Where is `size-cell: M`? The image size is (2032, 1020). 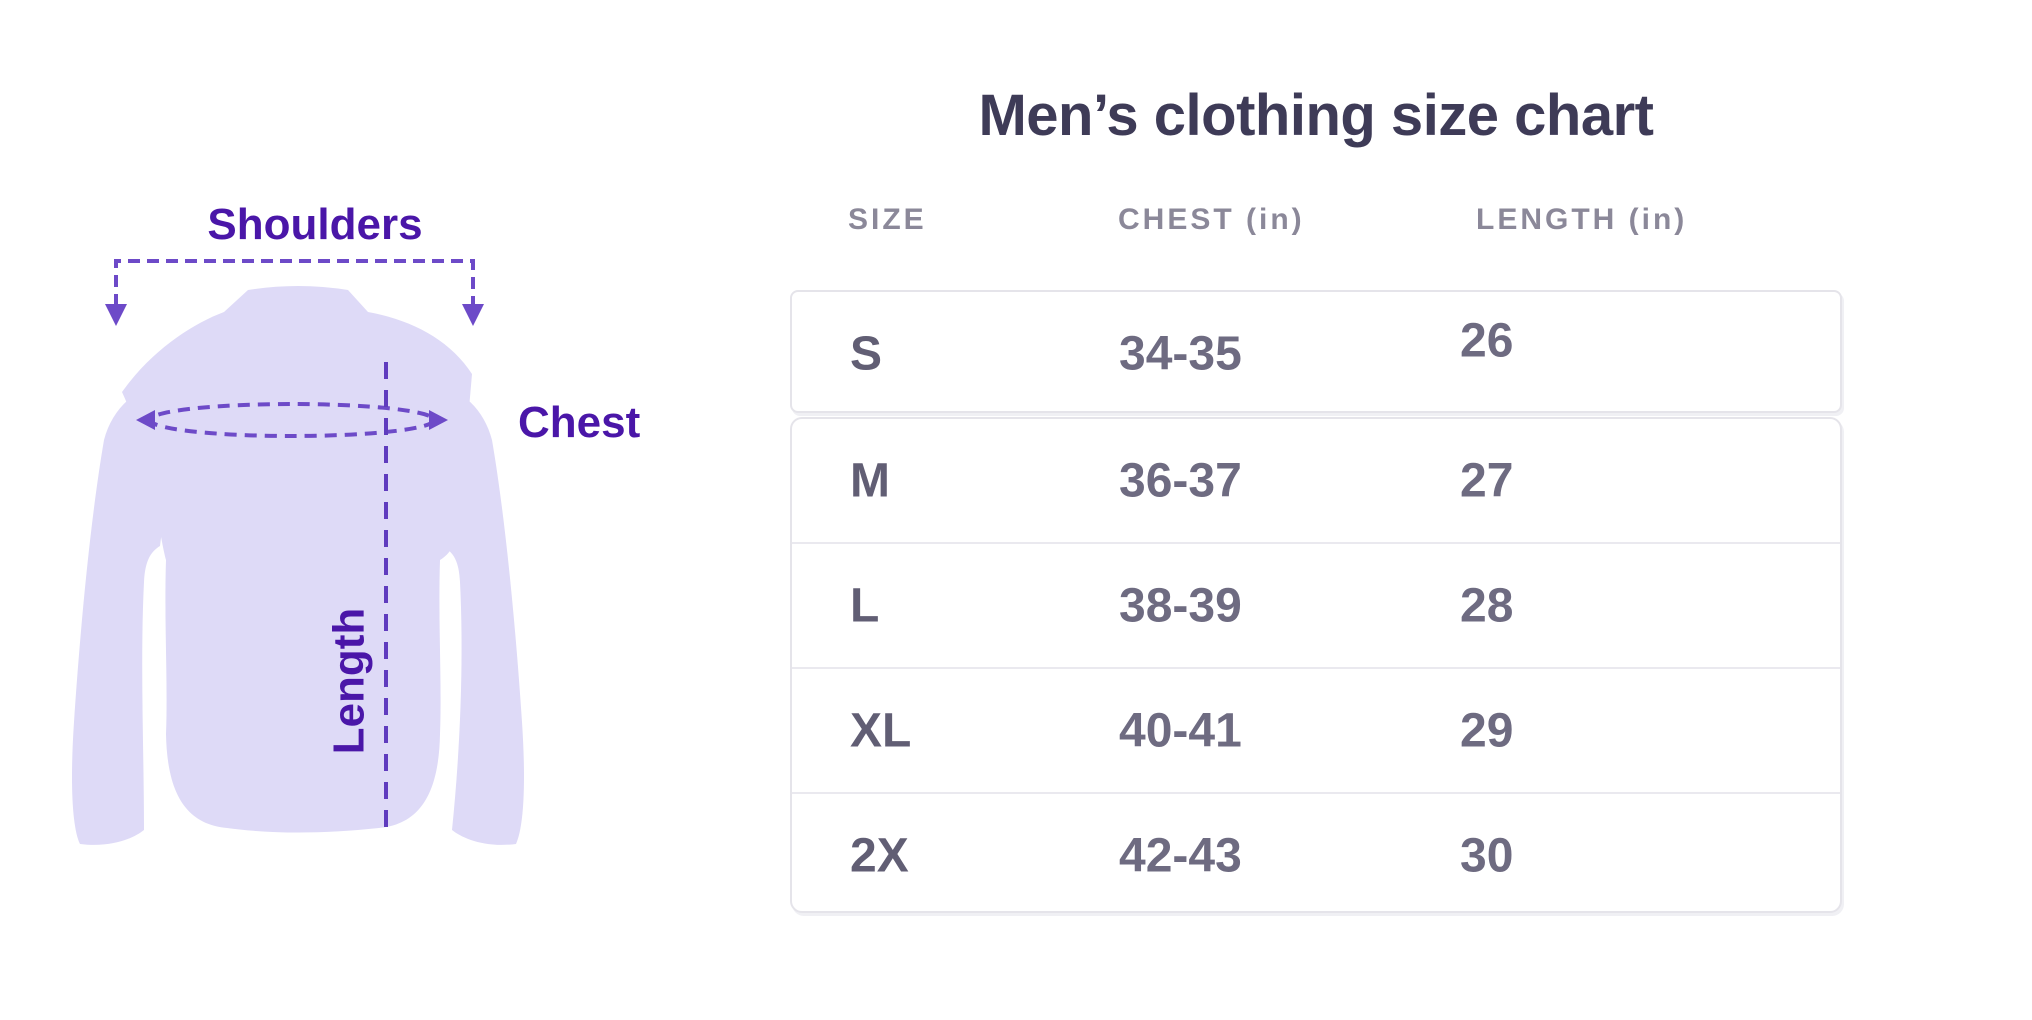 size-cell: M is located at coordinates (870, 480).